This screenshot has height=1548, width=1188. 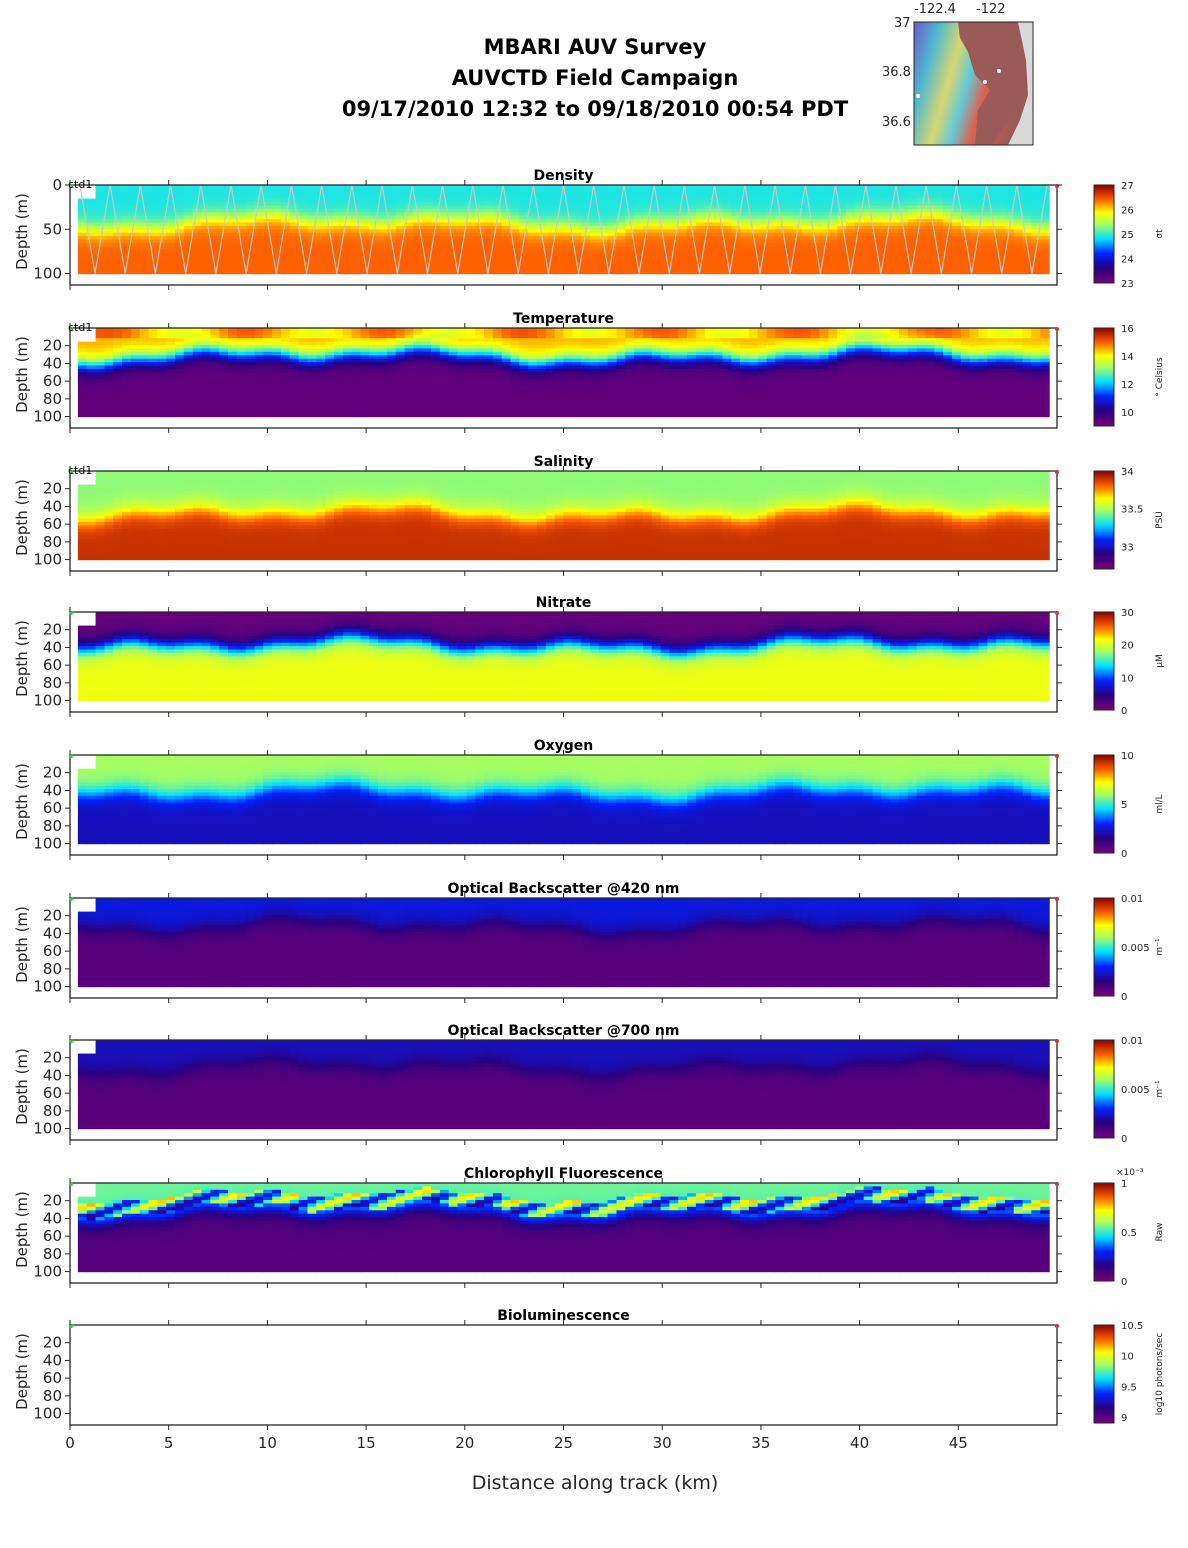 What do you see at coordinates (935, 9) in the screenshot?
I see `minimap-lon-tick: -122.4` at bounding box center [935, 9].